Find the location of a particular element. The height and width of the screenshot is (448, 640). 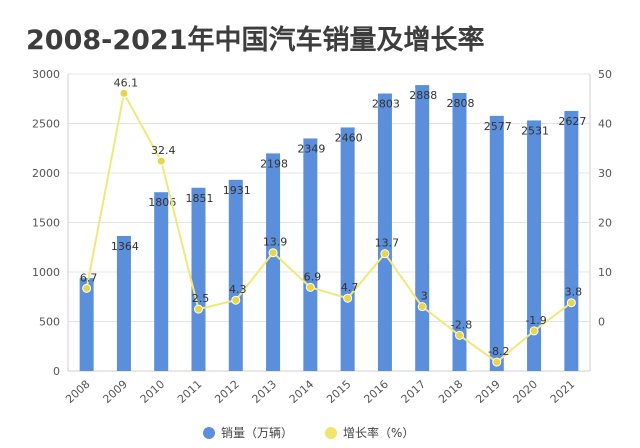

y-left-tick-label: 1000 is located at coordinates (46, 272).